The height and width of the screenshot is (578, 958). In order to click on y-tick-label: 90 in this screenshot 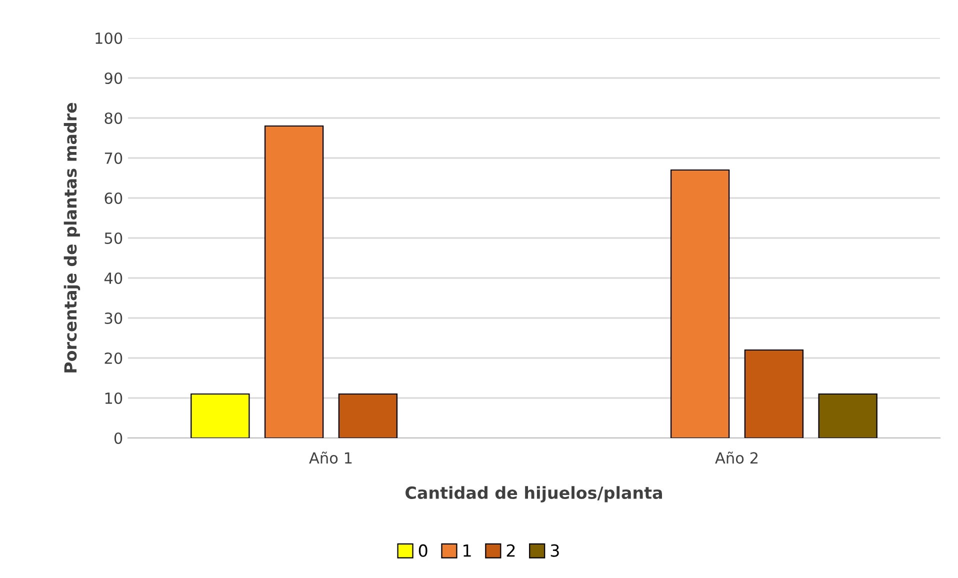, I will do `click(113, 78)`.